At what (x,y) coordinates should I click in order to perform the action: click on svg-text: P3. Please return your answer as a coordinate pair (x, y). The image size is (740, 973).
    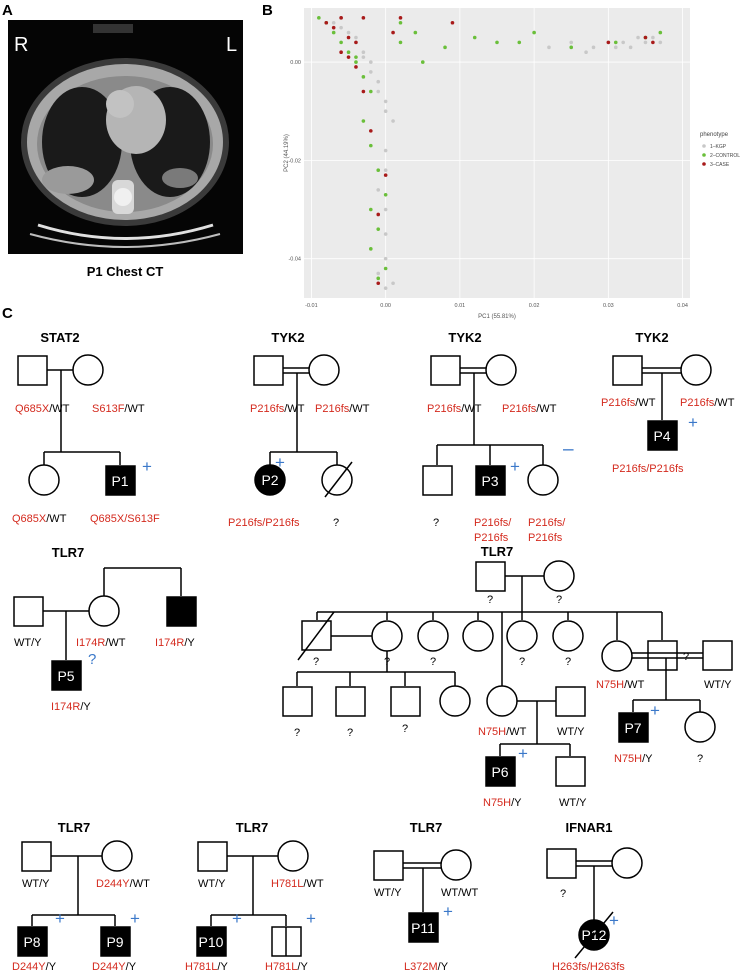
    Looking at the image, I should click on (489, 481).